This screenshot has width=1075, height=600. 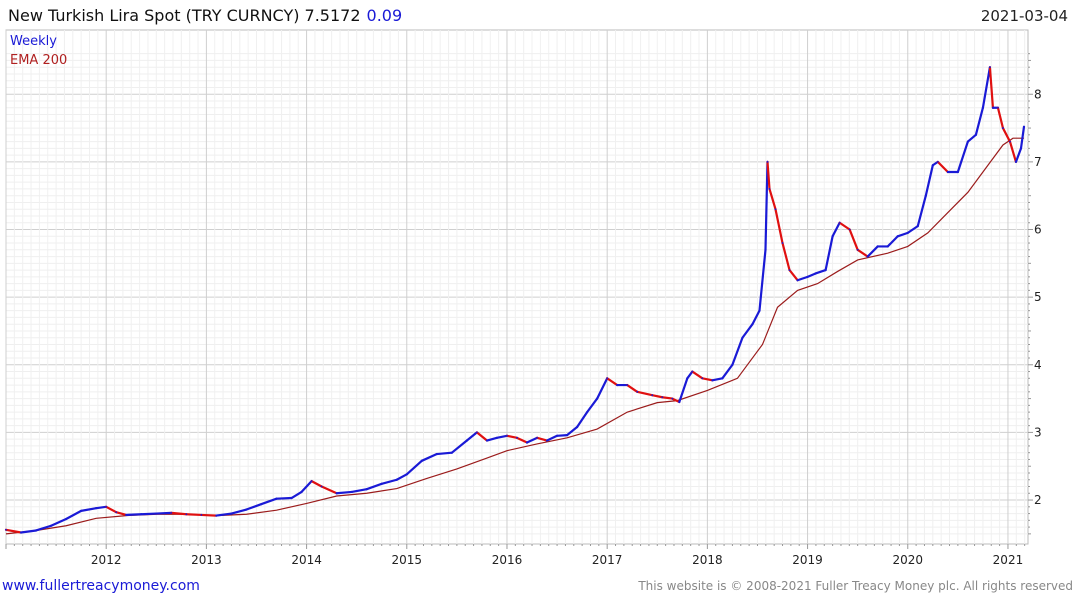 I want to click on x-tick-label: 2014, so click(x=306, y=560).